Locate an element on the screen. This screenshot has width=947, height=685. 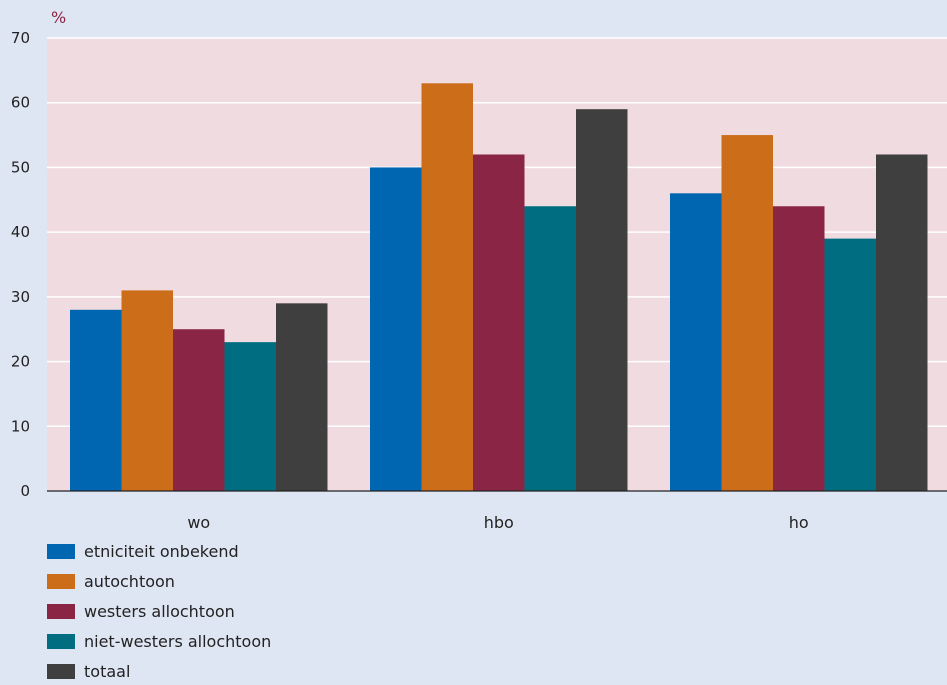
x-axis-categories: wo hbo ho is located at coordinates (497, 522).